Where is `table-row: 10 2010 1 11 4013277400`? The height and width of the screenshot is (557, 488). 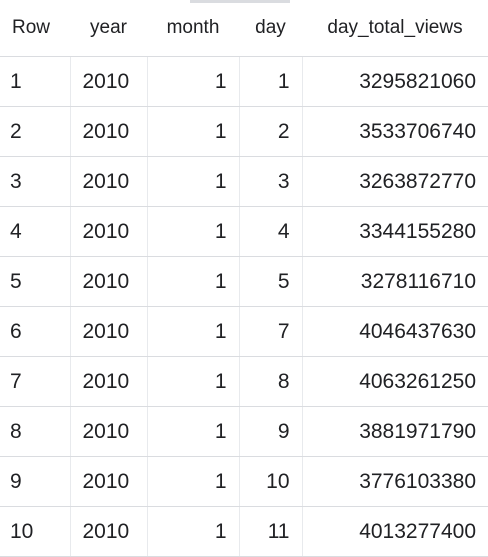 table-row: 10 2010 1 11 4013277400 is located at coordinates (244, 531).